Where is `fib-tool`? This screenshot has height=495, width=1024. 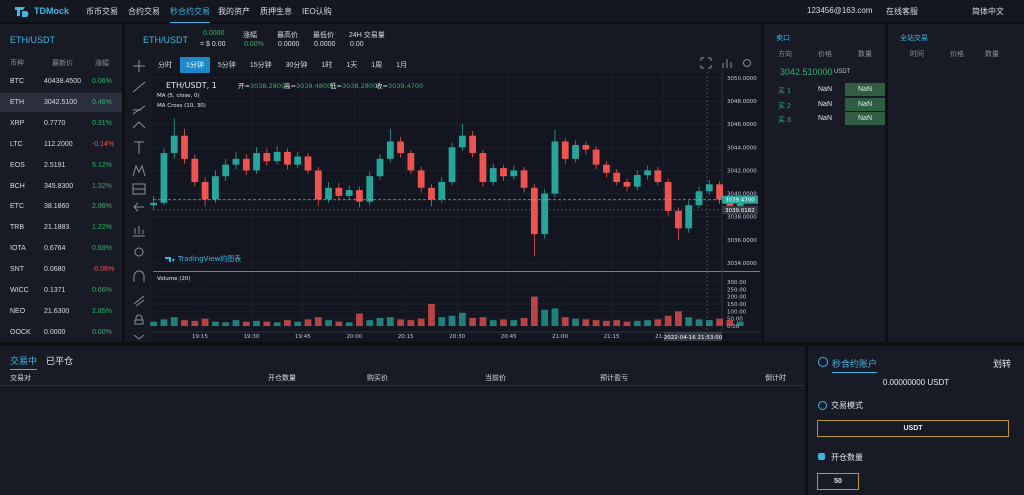 fib-tool is located at coordinates (139, 110).